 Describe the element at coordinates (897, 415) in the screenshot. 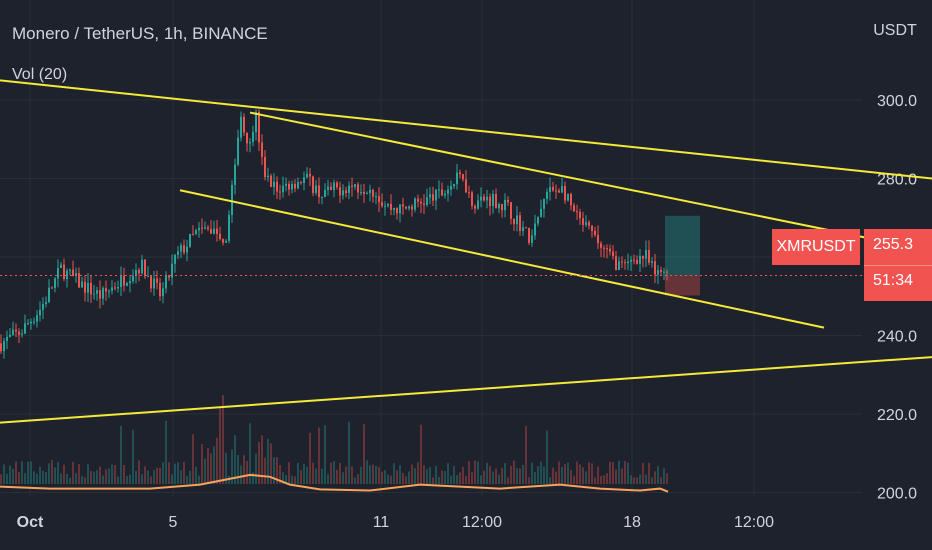

I see `y-tick-label: 220.0` at that location.